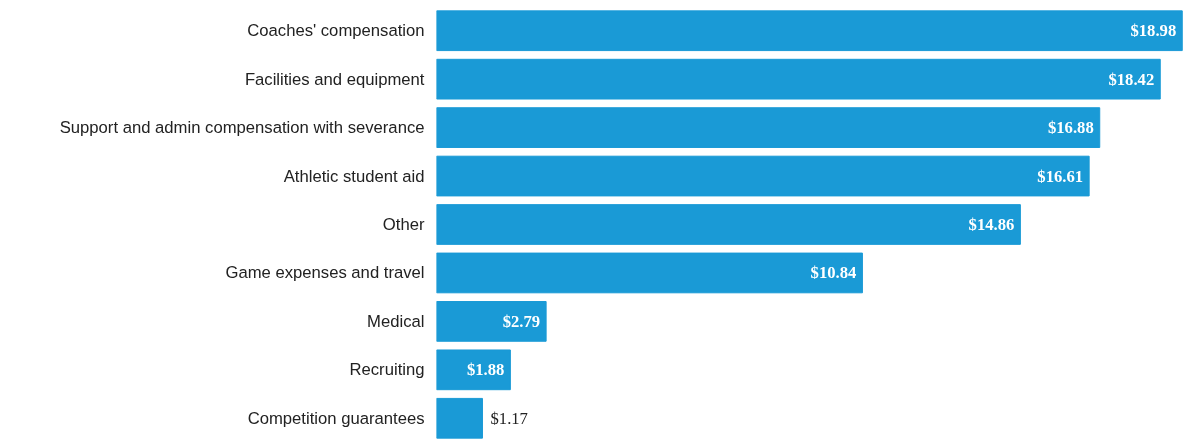  Describe the element at coordinates (325, 273) in the screenshot. I see `y-tick-label: Game expenses and travel` at that location.